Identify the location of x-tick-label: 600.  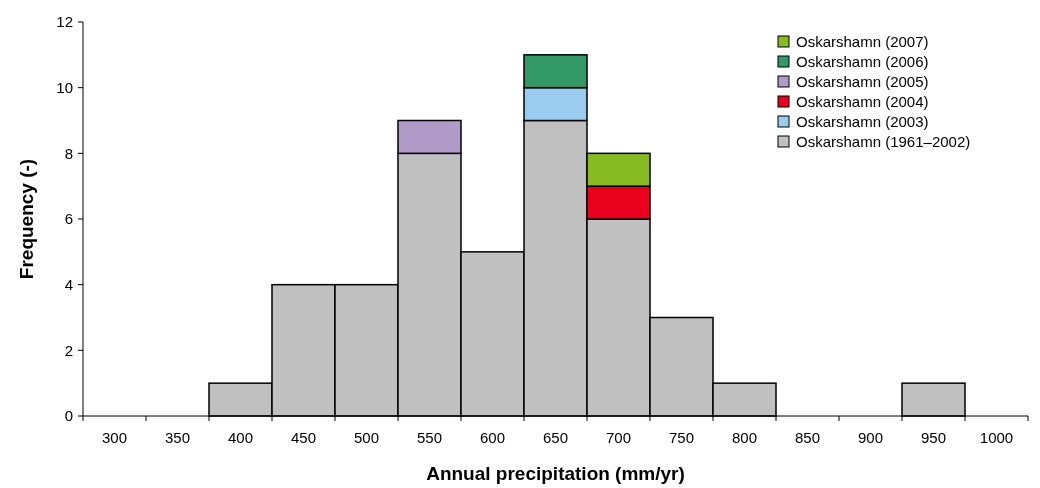
(492, 437).